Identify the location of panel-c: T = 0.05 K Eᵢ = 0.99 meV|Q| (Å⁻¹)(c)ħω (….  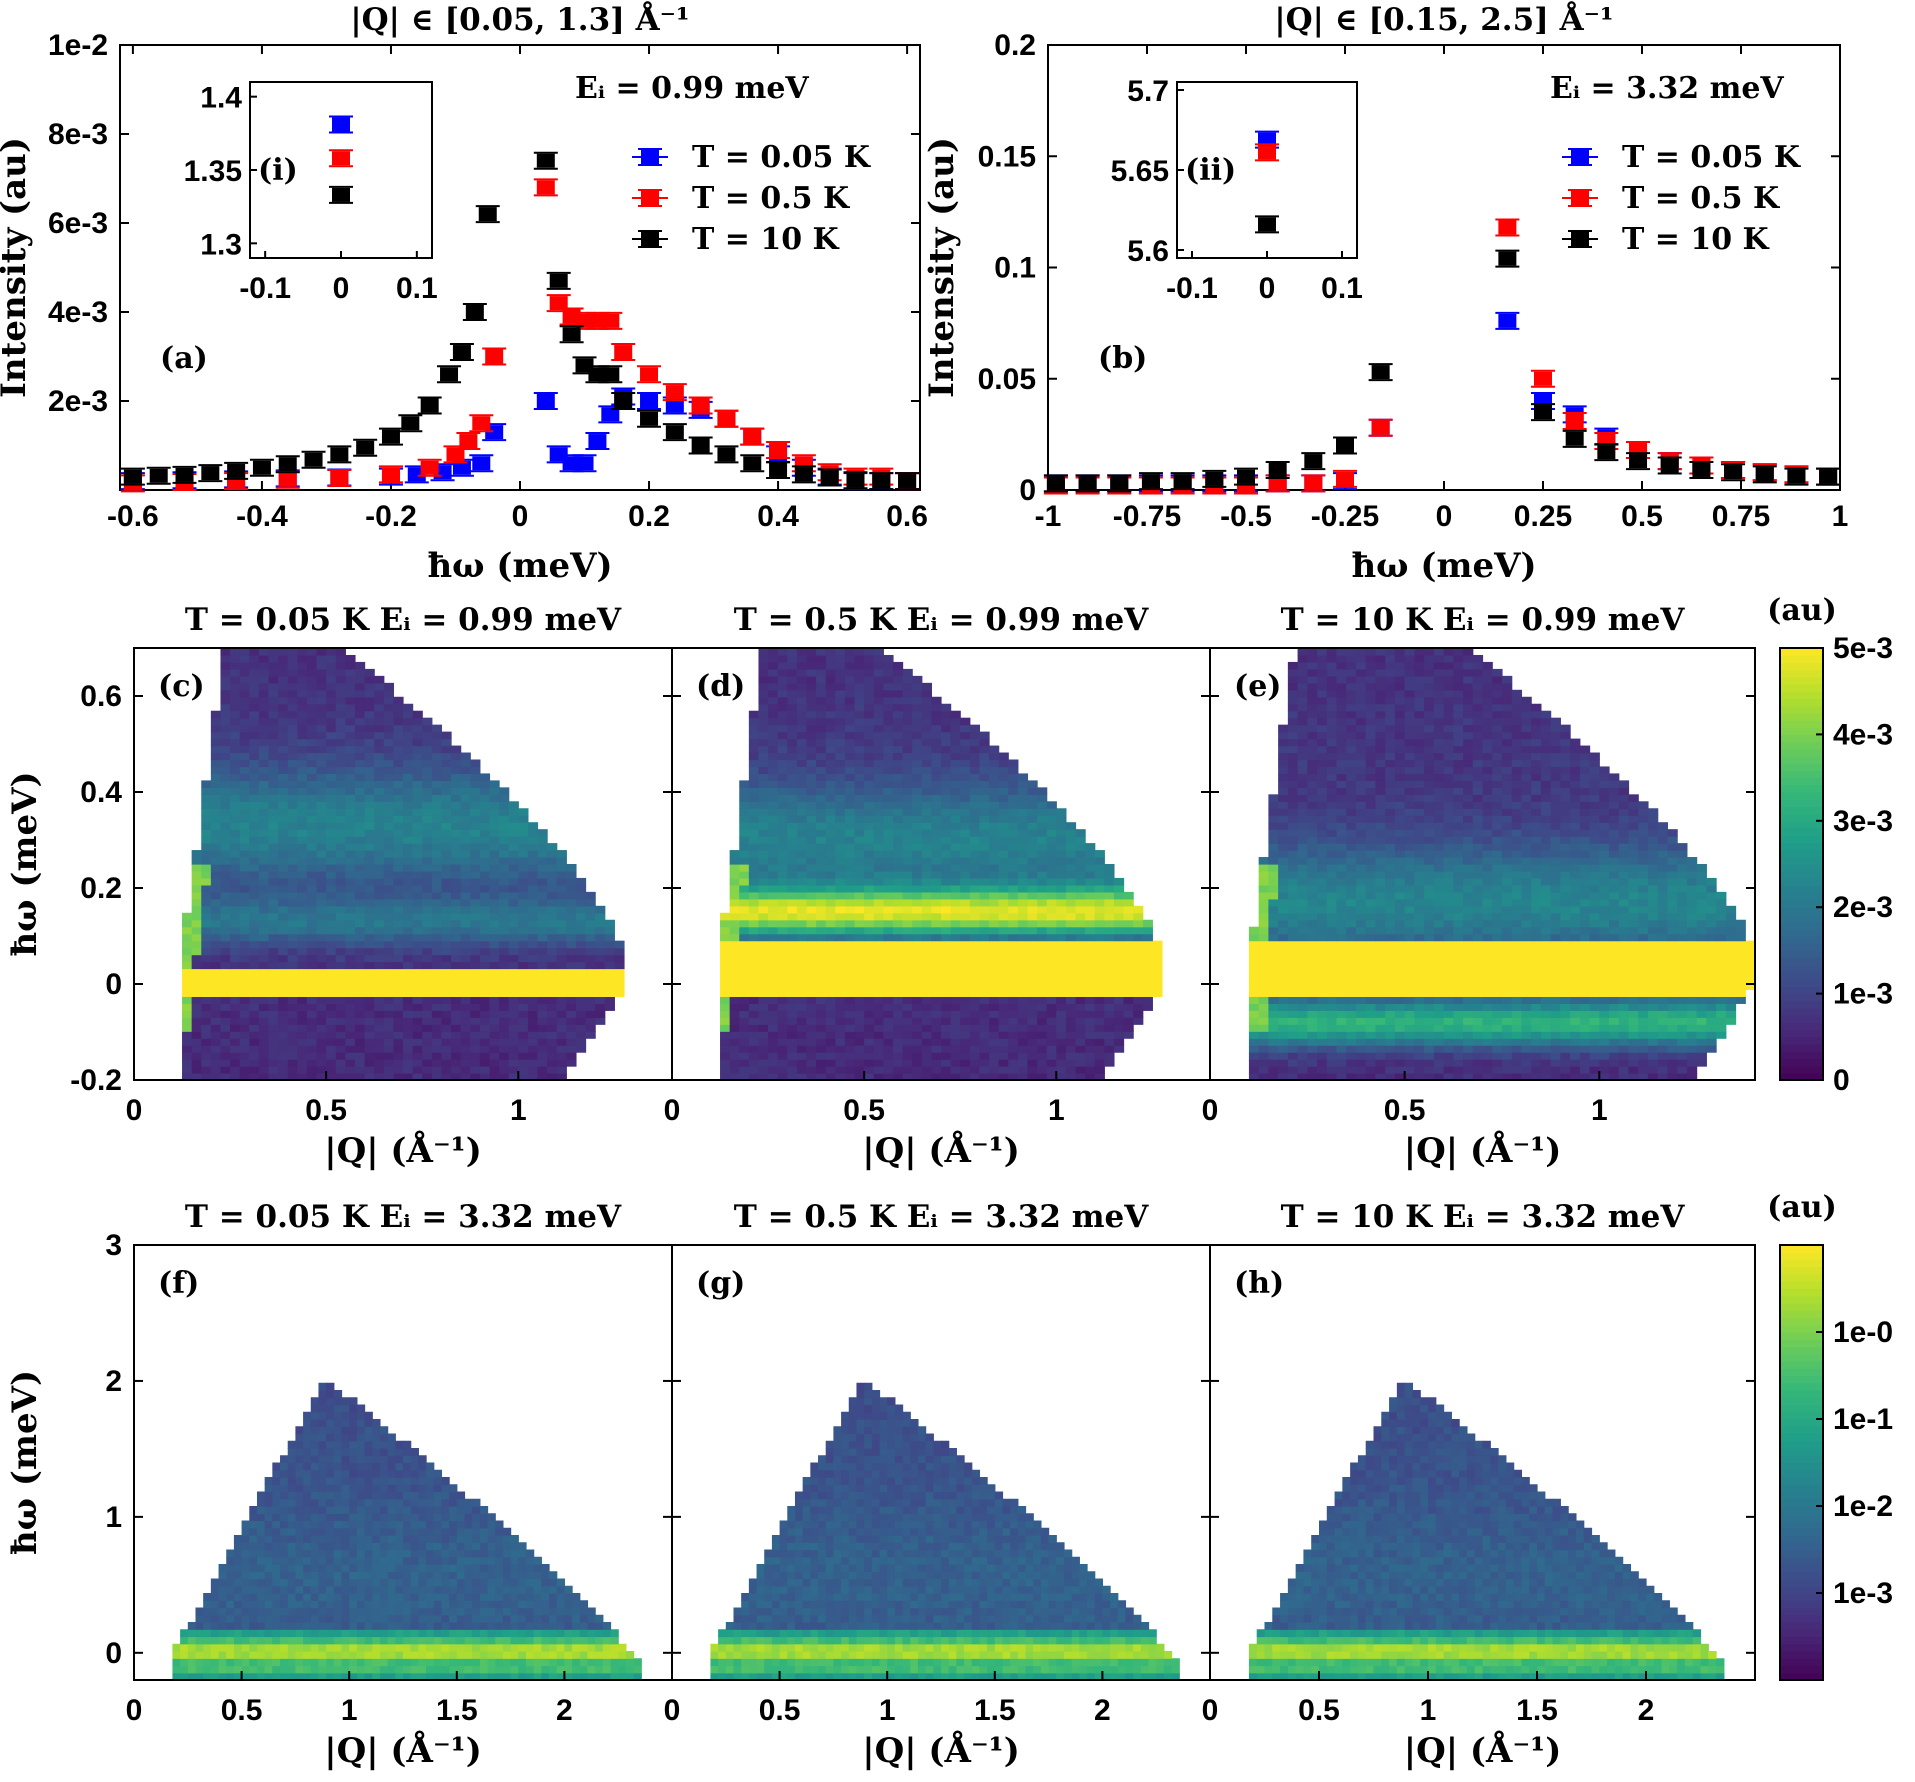
(339, 886).